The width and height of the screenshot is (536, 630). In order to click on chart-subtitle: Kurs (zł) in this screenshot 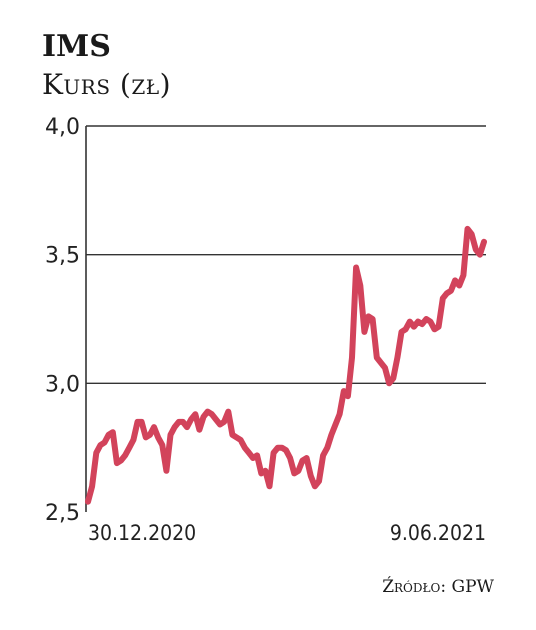, I will do `click(106, 84)`.